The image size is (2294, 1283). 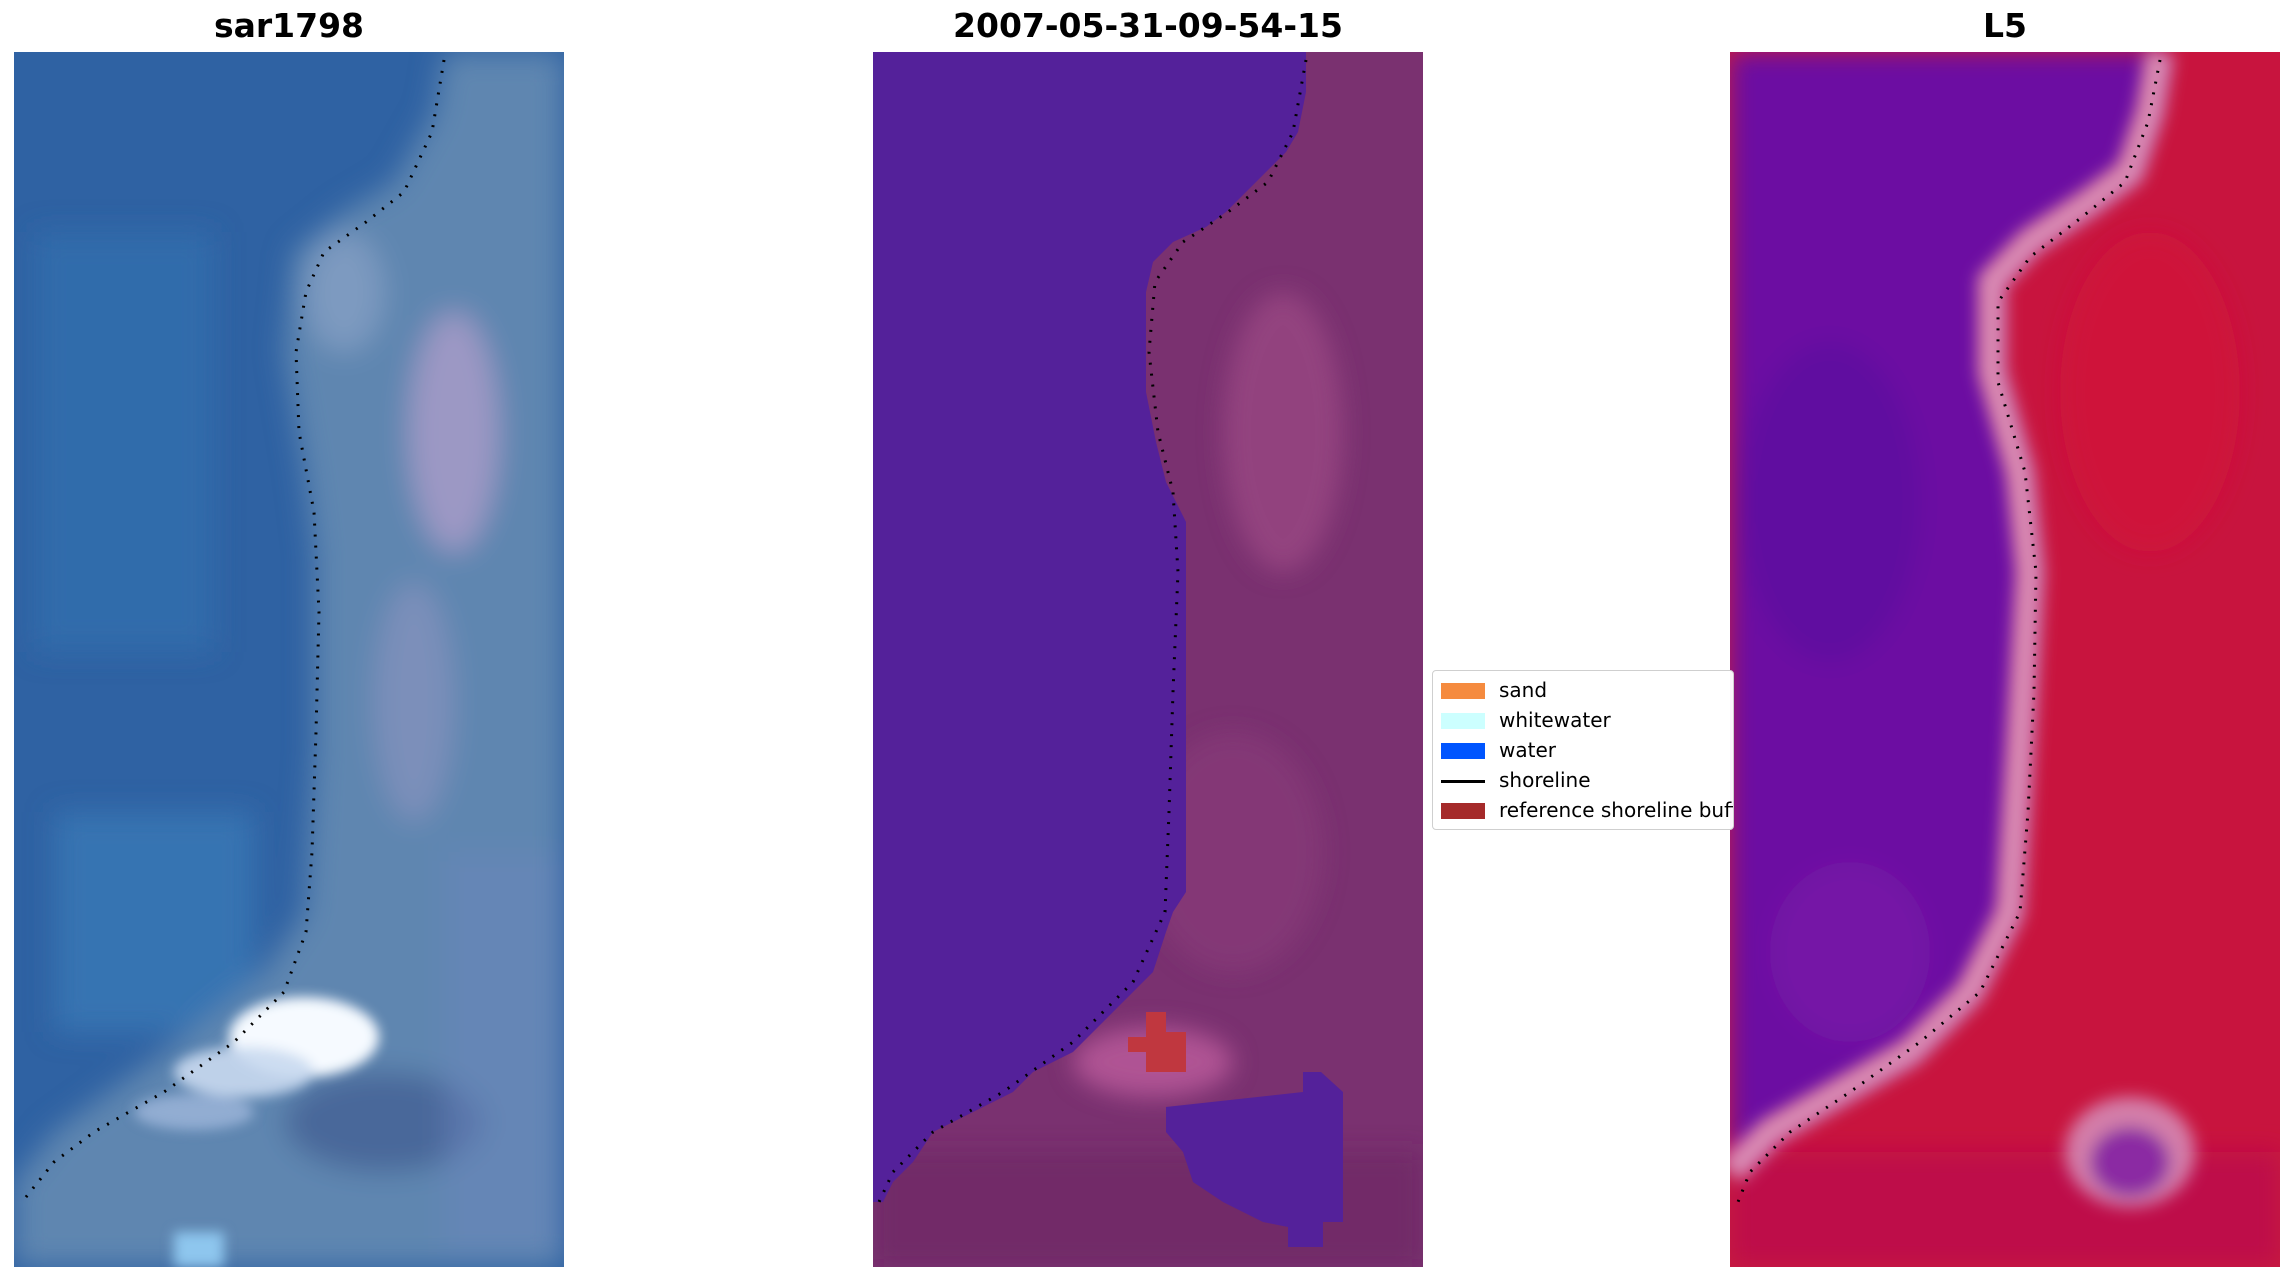 I want to click on legend-label: reference shoreline buffer, so click(x=1616, y=810).